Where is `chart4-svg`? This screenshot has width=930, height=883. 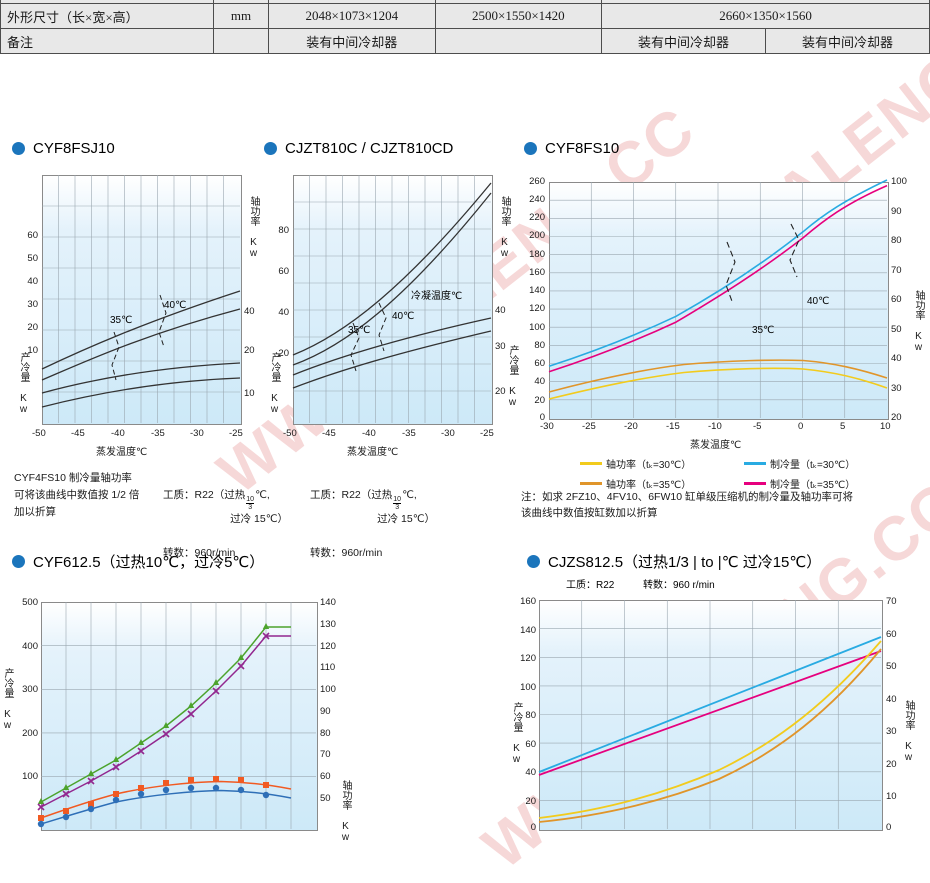 chart4-svg is located at coordinates (176, 715).